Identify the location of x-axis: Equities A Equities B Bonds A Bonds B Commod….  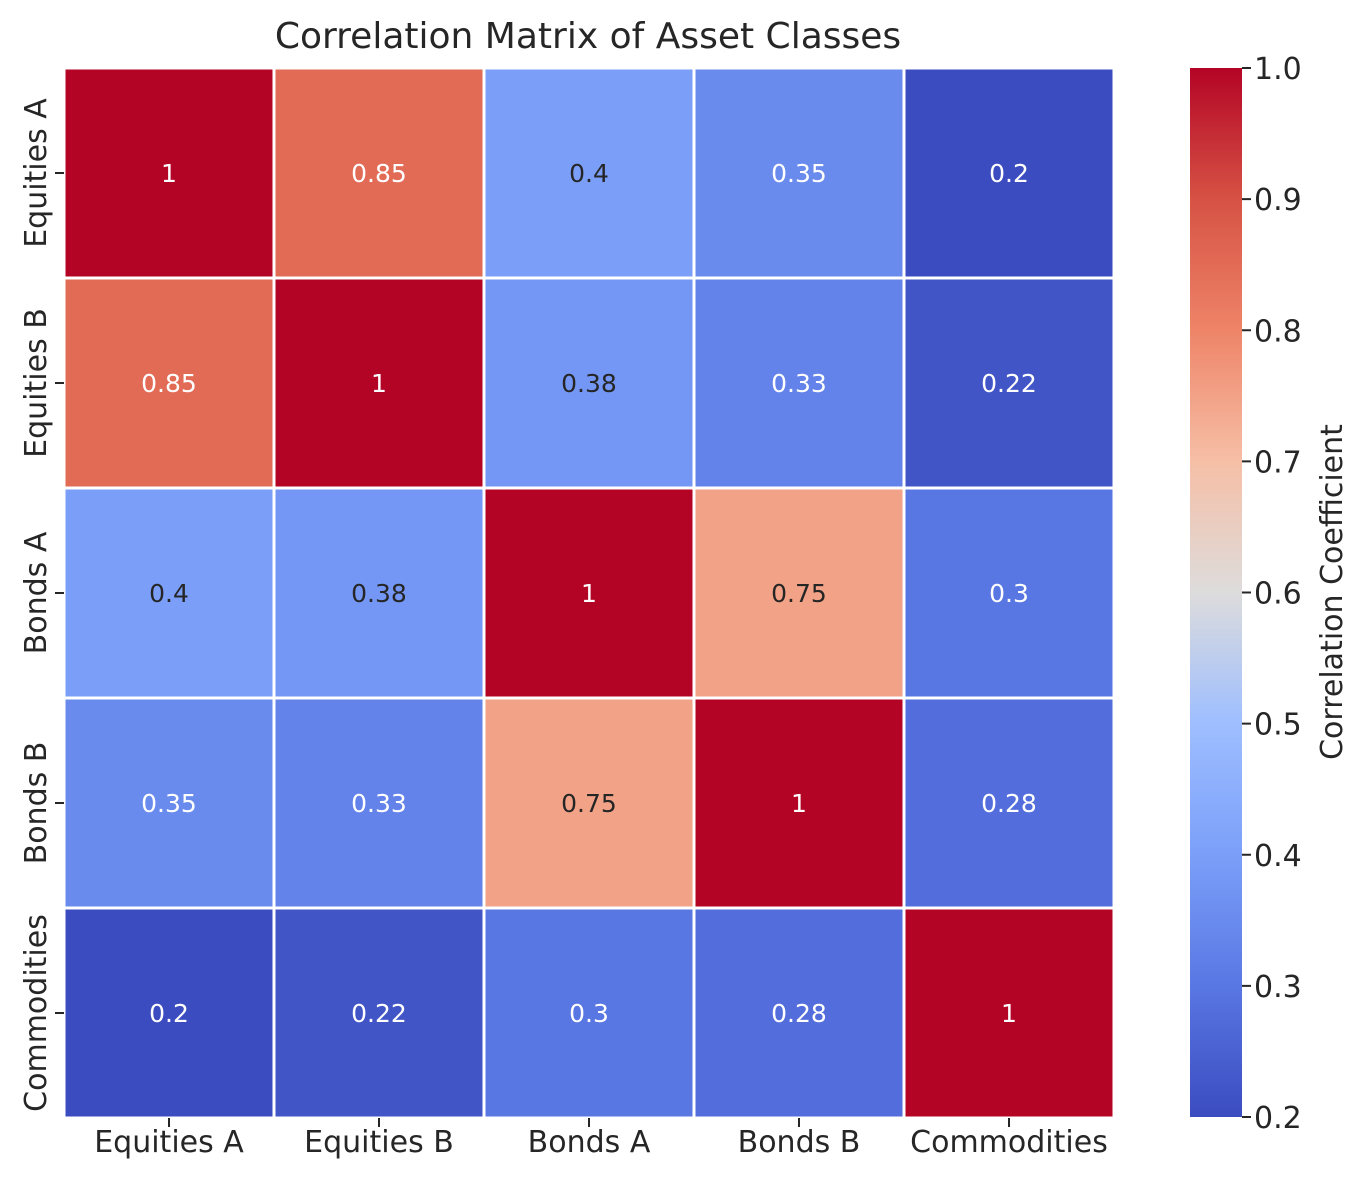
(601, 1139).